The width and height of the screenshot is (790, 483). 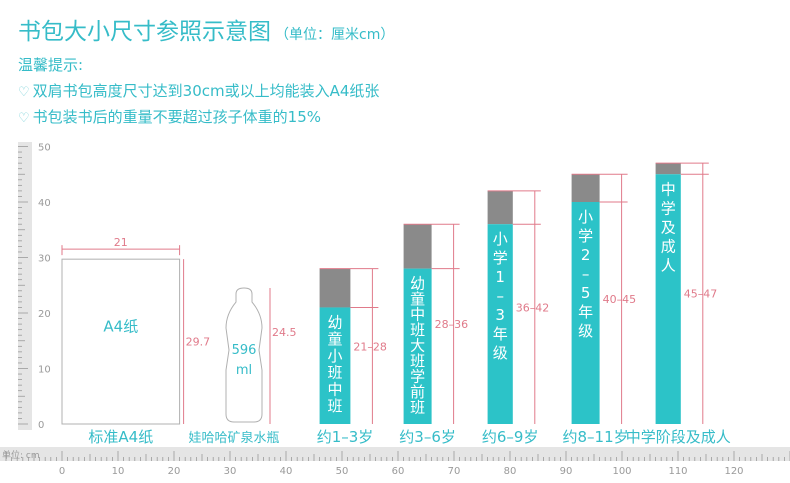 What do you see at coordinates (144, 32) in the screenshot?
I see `page-title: 书包大小尺寸参照示意图` at bounding box center [144, 32].